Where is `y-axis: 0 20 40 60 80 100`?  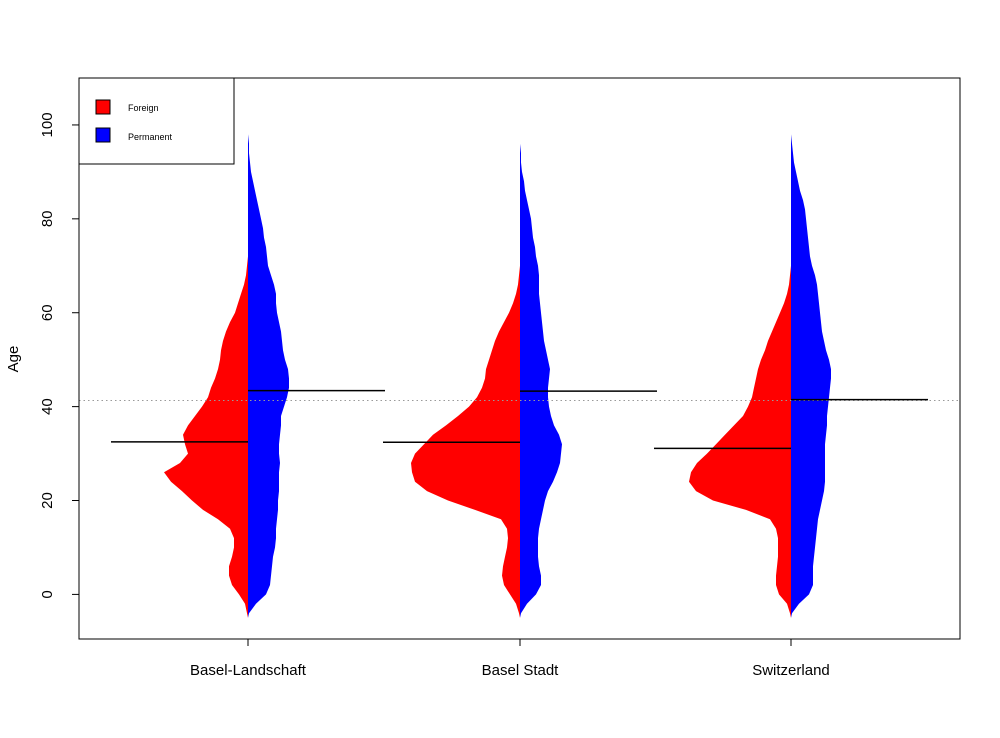
y-axis: 0 20 40 60 80 100 is located at coordinates (59, 358).